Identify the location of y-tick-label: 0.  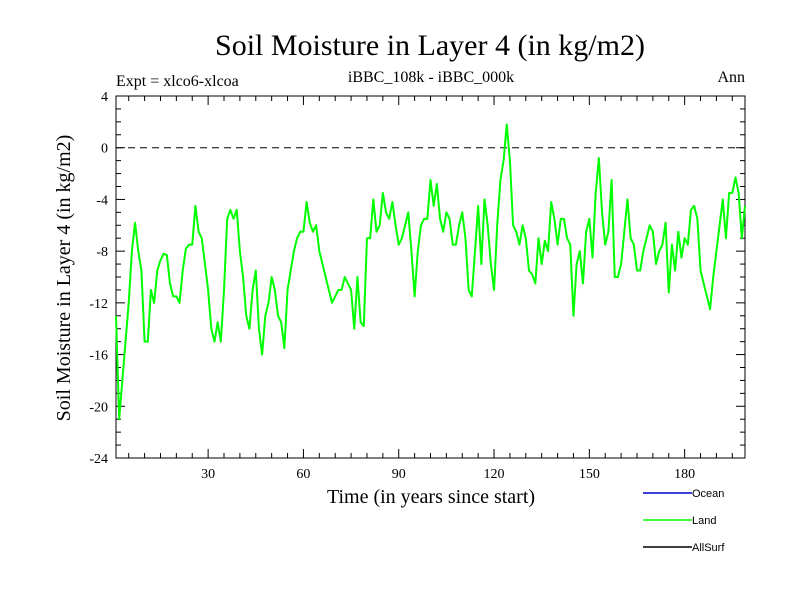
(104, 149).